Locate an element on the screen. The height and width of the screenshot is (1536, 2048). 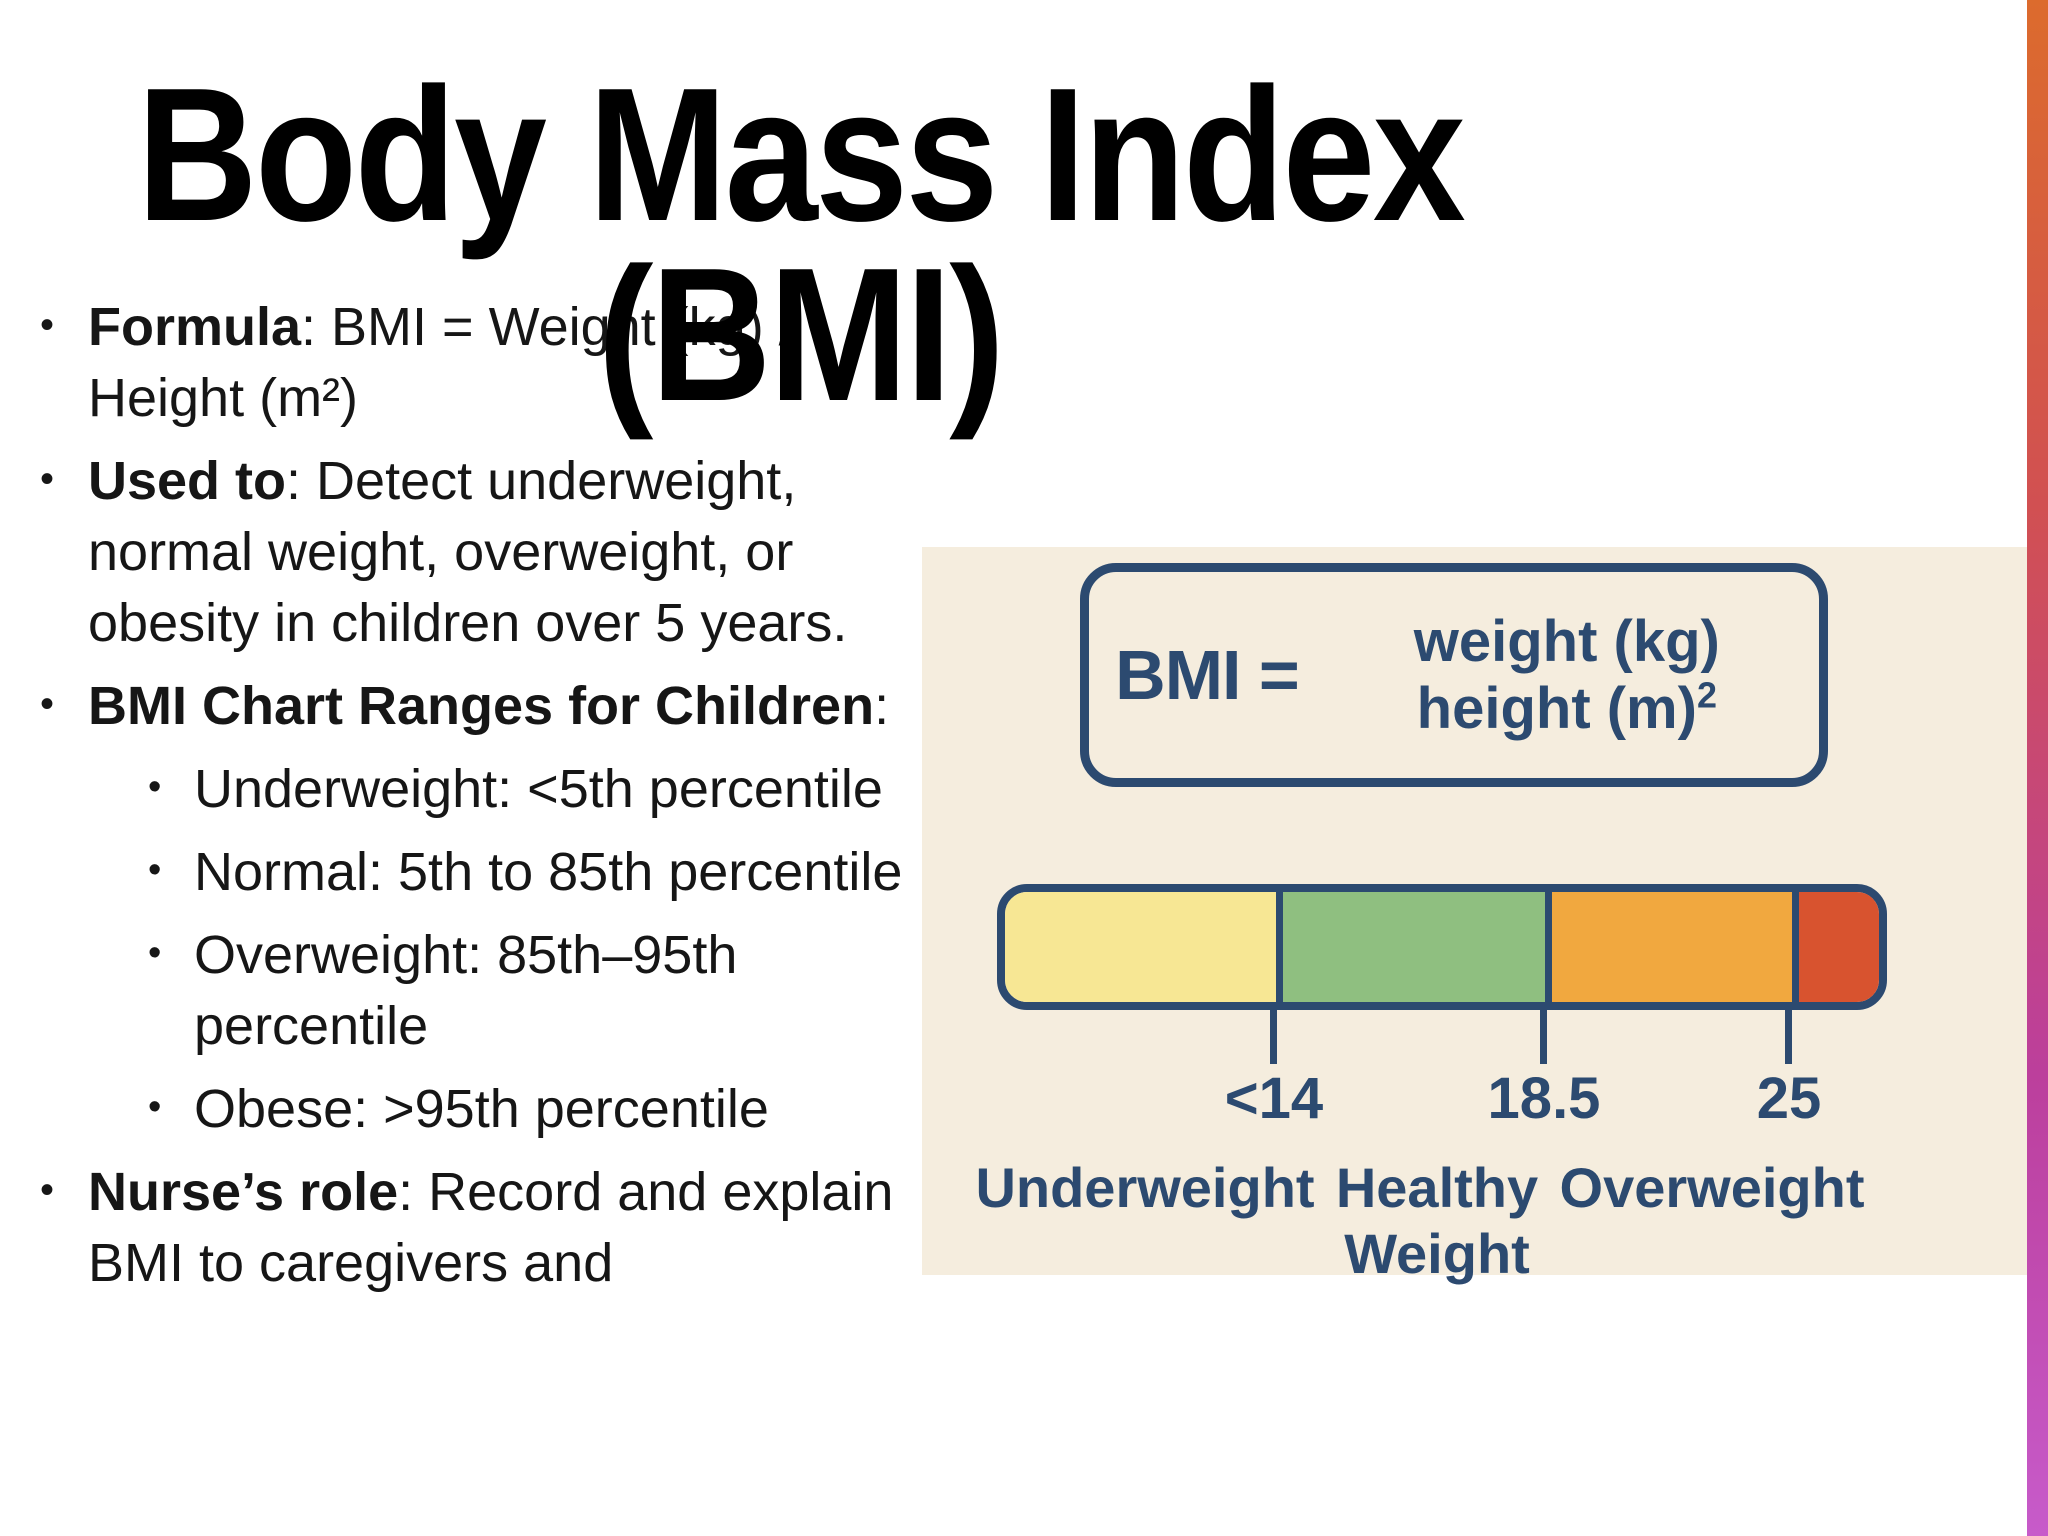
sub-bullet-normal: Normal: 5th to 85th percentile is located at coordinates (529, 871).